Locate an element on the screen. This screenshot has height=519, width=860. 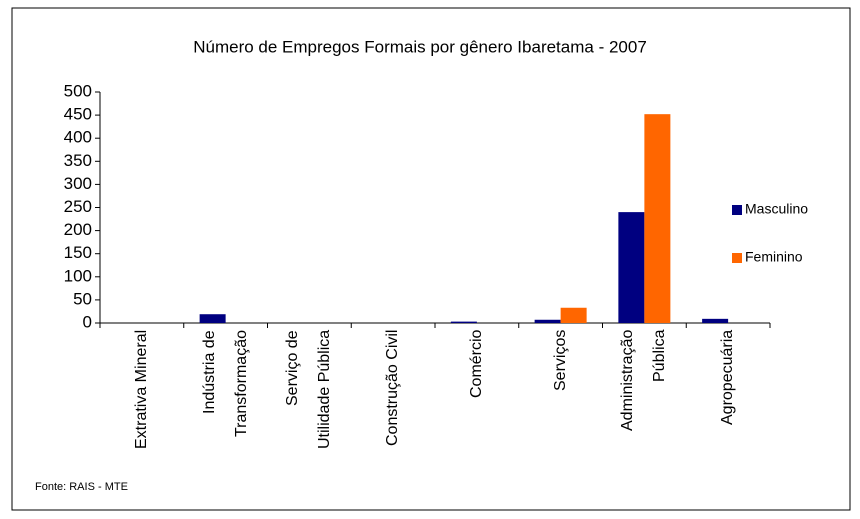
x-tick-label: Agropecuária is located at coordinates (728, 378).